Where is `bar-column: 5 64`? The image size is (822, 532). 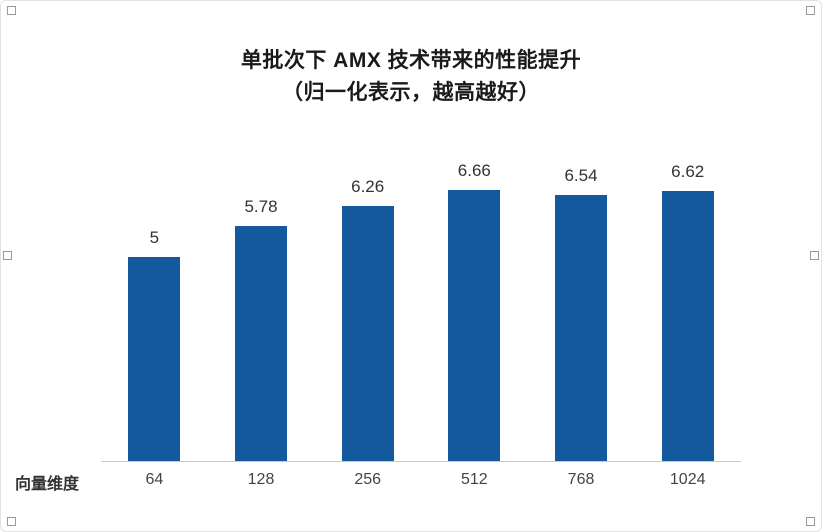 bar-column: 5 64 is located at coordinates (154, 336).